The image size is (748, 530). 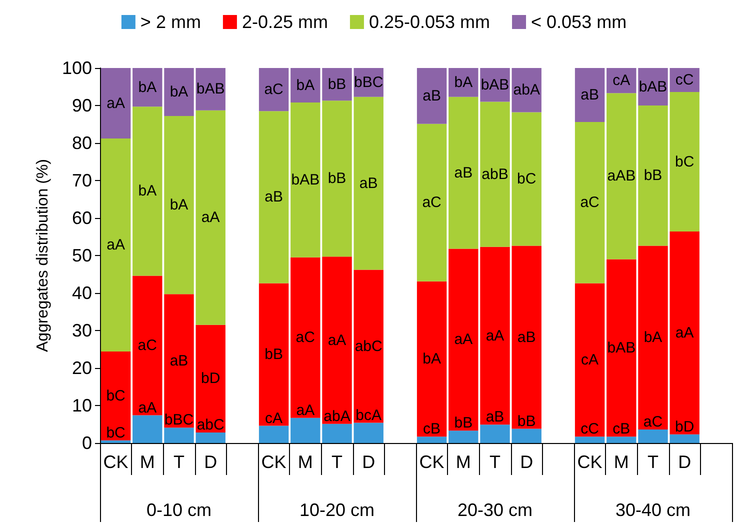 I want to click on y-axis-title: Aggregates distribution (%), so click(x=43, y=255).